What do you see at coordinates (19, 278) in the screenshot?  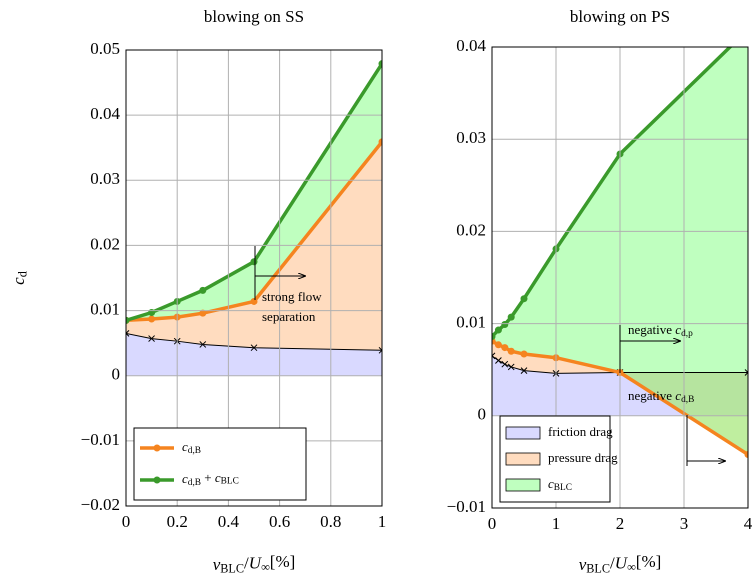 I see `y-axis-label: cd` at bounding box center [19, 278].